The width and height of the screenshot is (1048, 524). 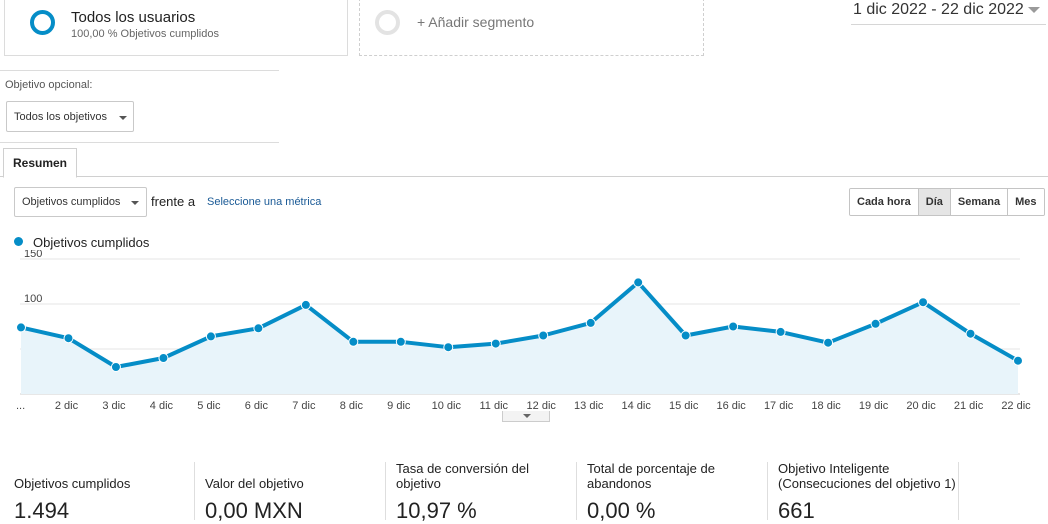 I want to click on metric-label: Total de porcentaje de abandonos, so click(x=651, y=476).